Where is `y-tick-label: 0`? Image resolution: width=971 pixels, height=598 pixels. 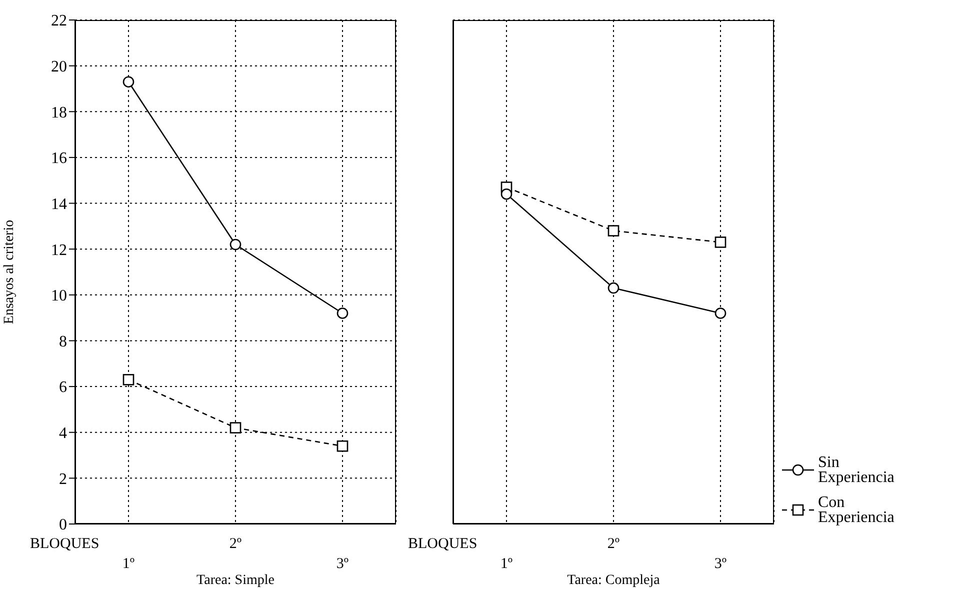 y-tick-label: 0 is located at coordinates (63, 525).